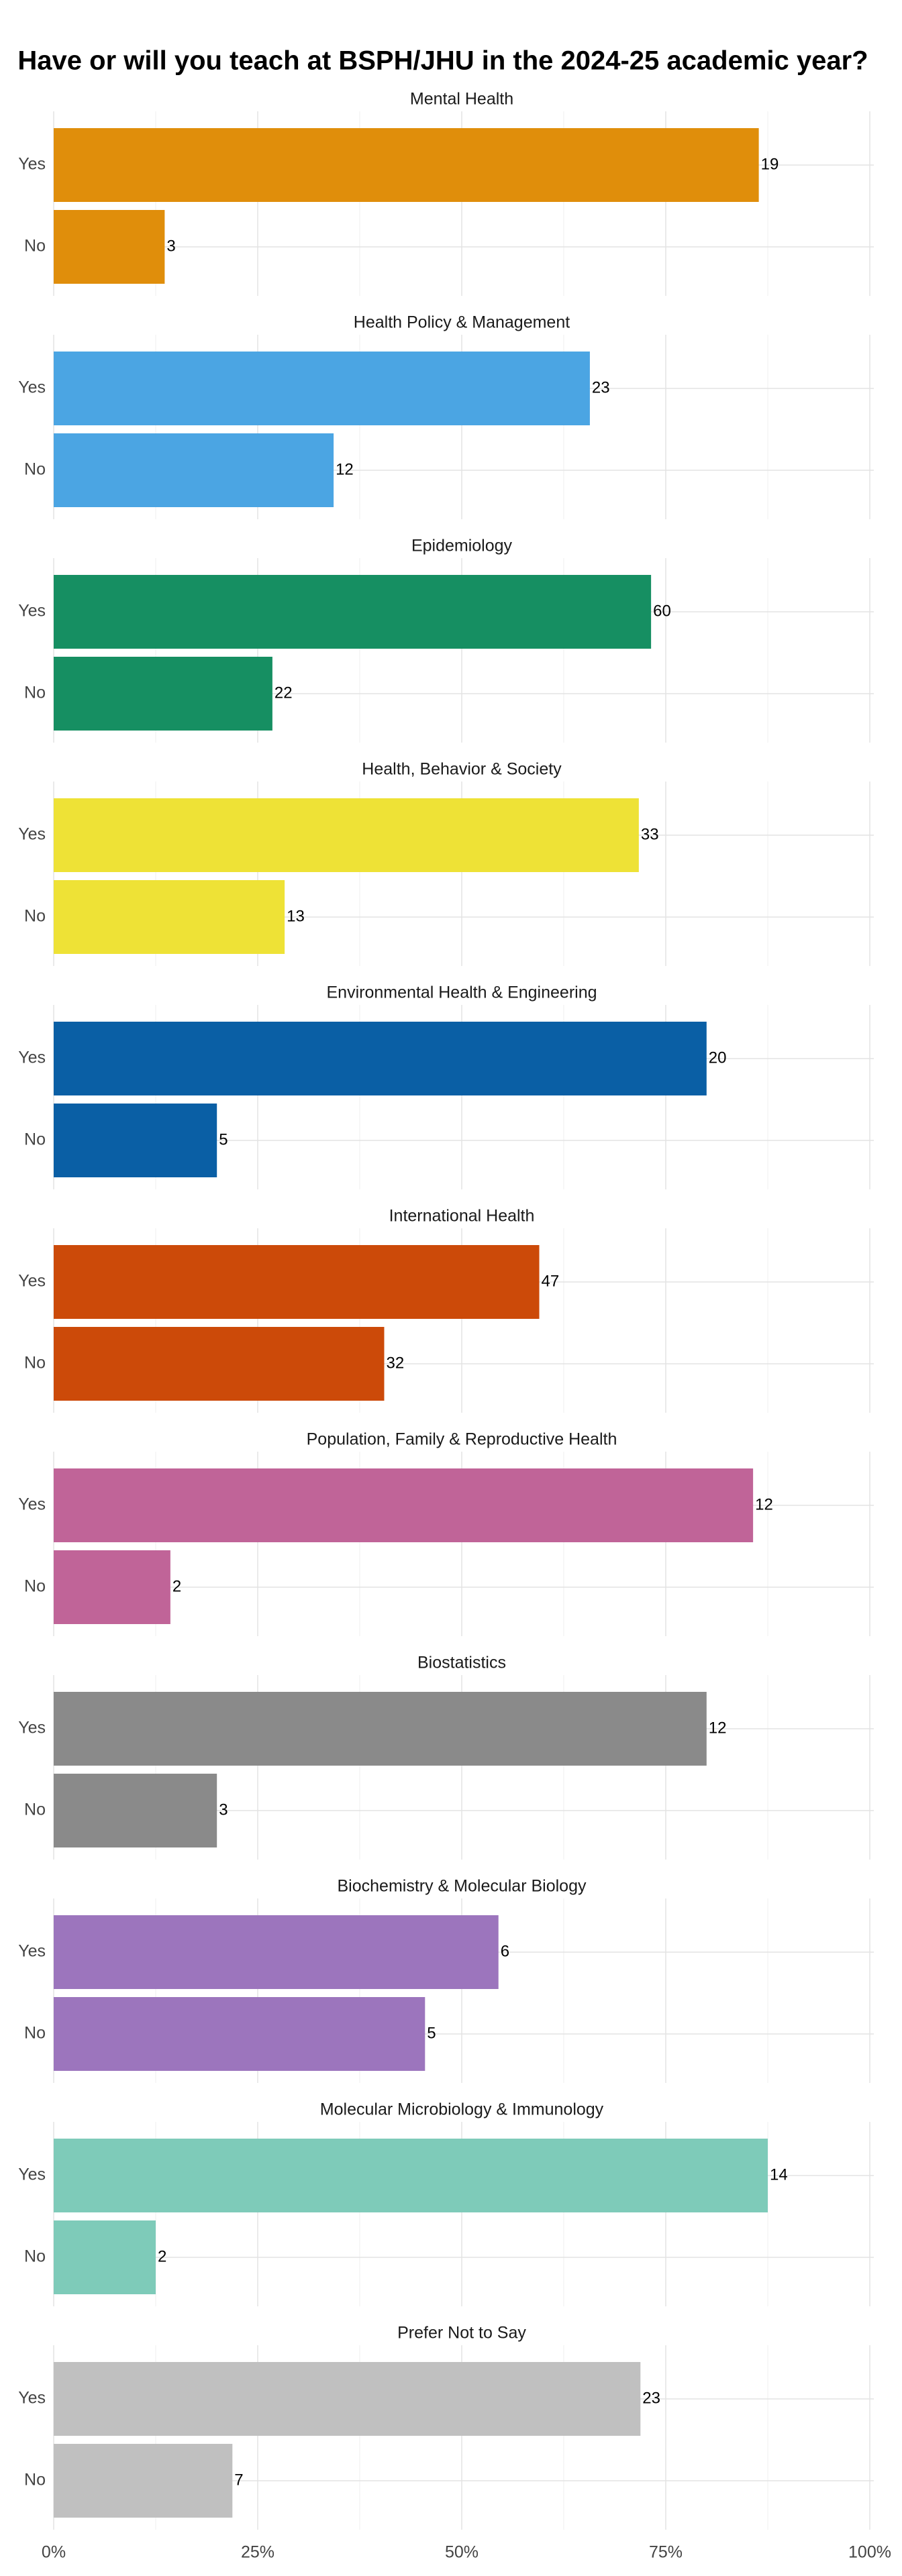 The width and height of the screenshot is (902, 2576). What do you see at coordinates (770, 164) in the screenshot?
I see `count-label: 19` at bounding box center [770, 164].